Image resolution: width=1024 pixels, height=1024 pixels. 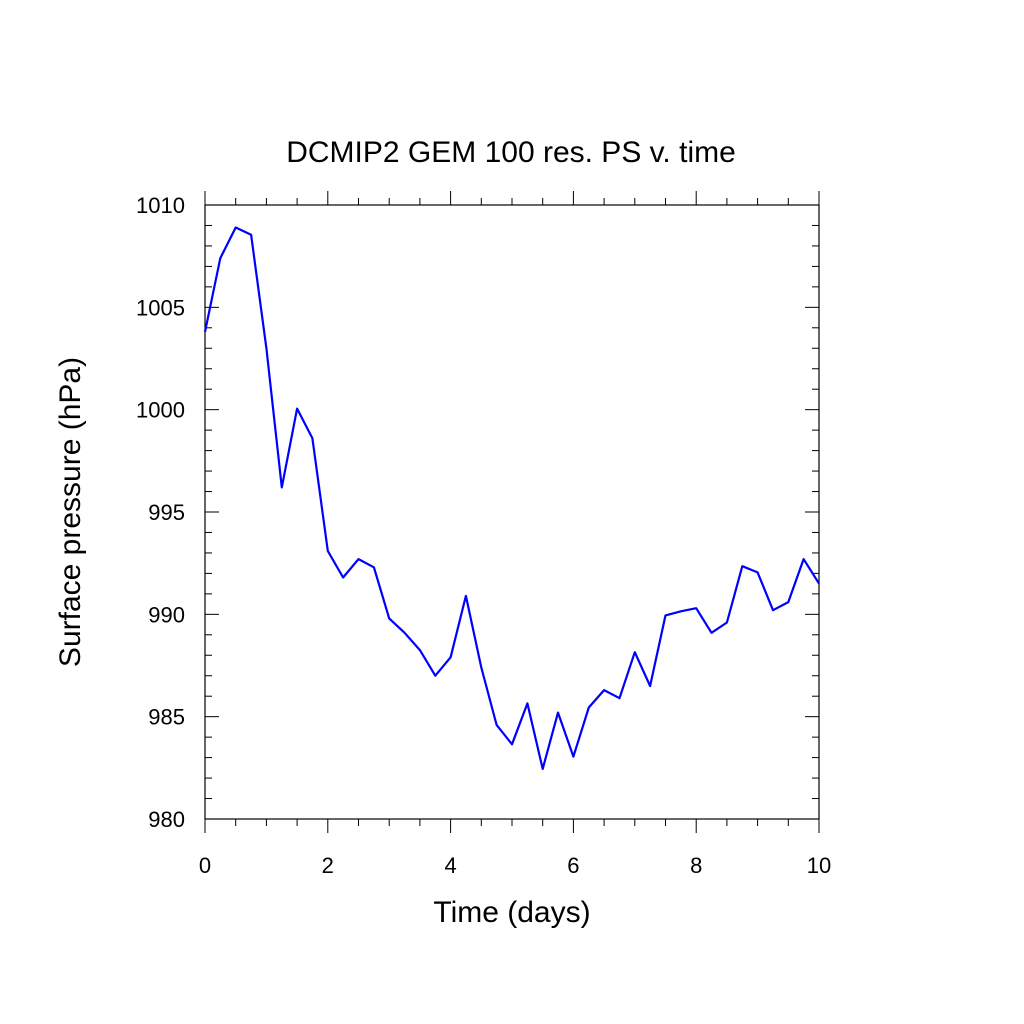 What do you see at coordinates (696, 865) in the screenshot?
I see `x-tick-label: 8` at bounding box center [696, 865].